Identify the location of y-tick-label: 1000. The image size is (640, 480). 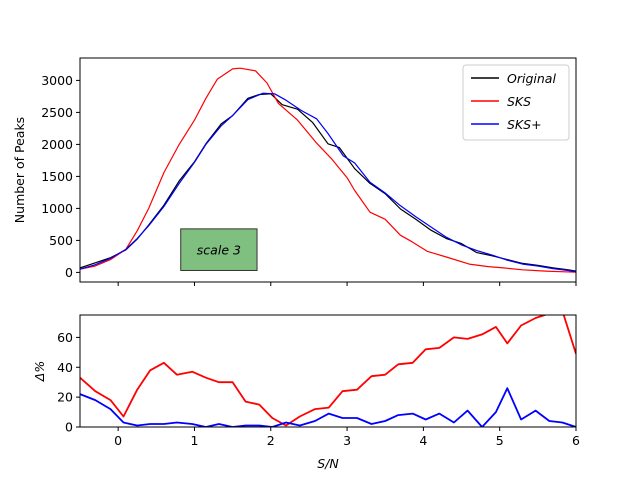
(57, 208).